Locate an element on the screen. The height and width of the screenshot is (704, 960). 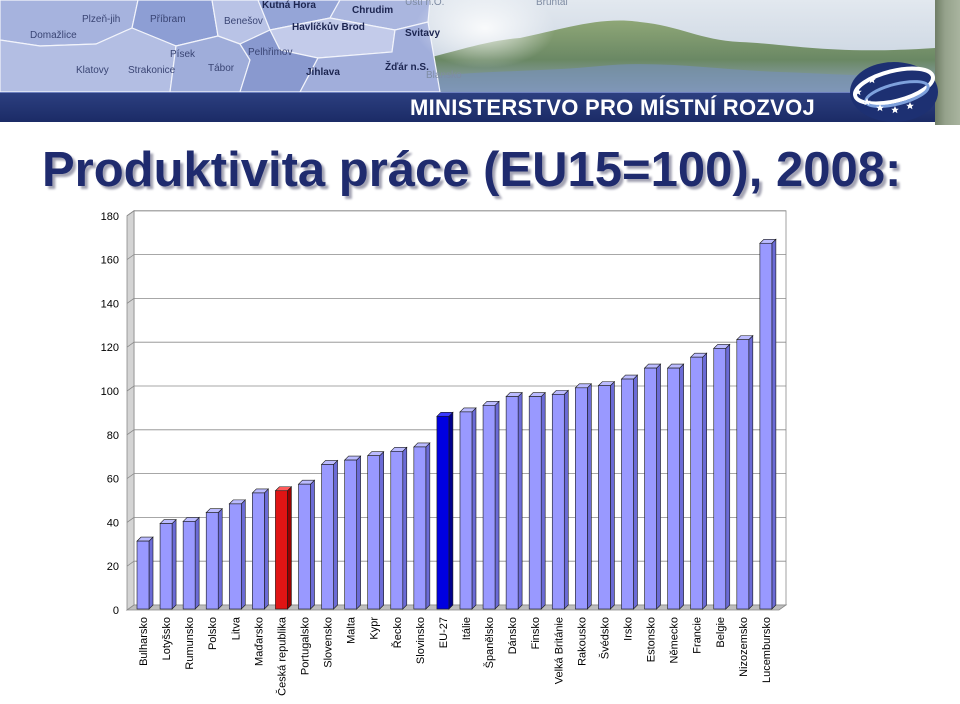
bar-svedsko is located at coordinates (606, 495).